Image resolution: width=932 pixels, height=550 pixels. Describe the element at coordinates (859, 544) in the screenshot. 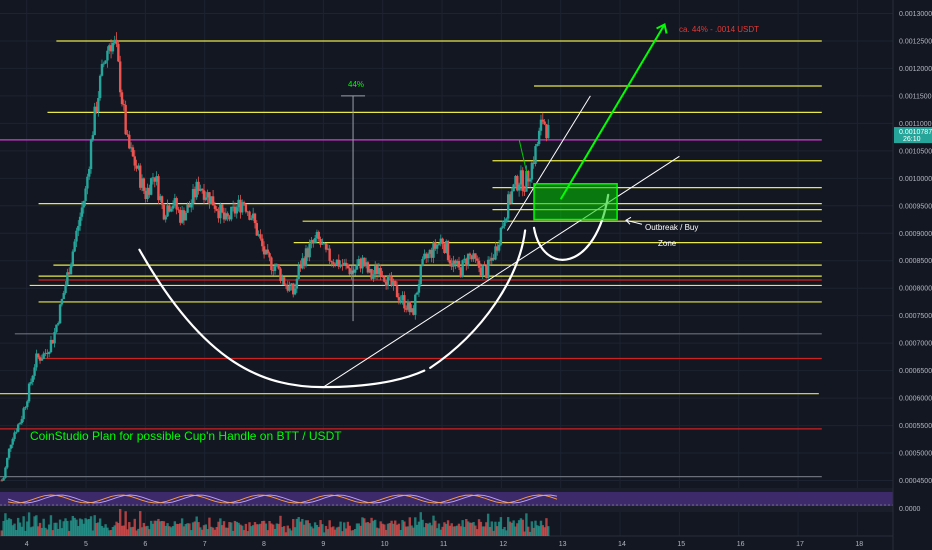

I see `date-tick-label: 18` at that location.